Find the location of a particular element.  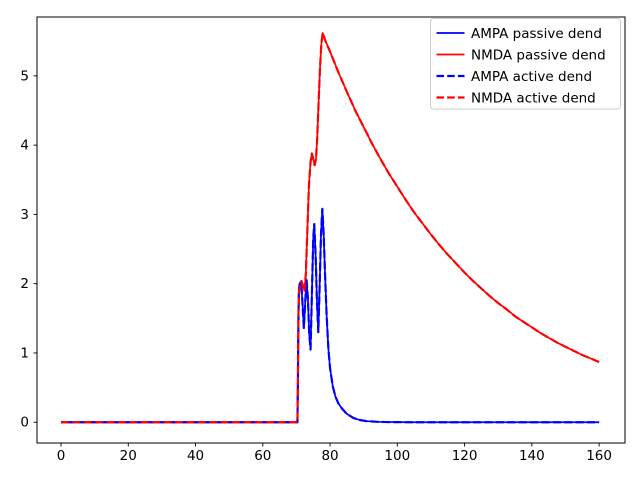

legend-label-nmda-active-dend: NMDA active dend is located at coordinates (533, 98).